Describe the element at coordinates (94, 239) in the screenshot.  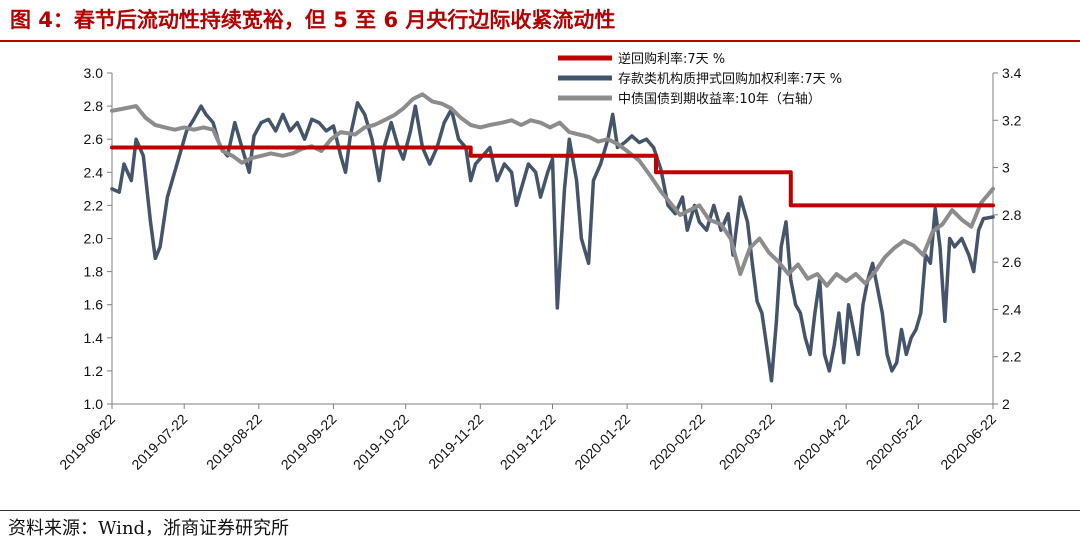
I see `y-left-tick-label: 2.0` at that location.